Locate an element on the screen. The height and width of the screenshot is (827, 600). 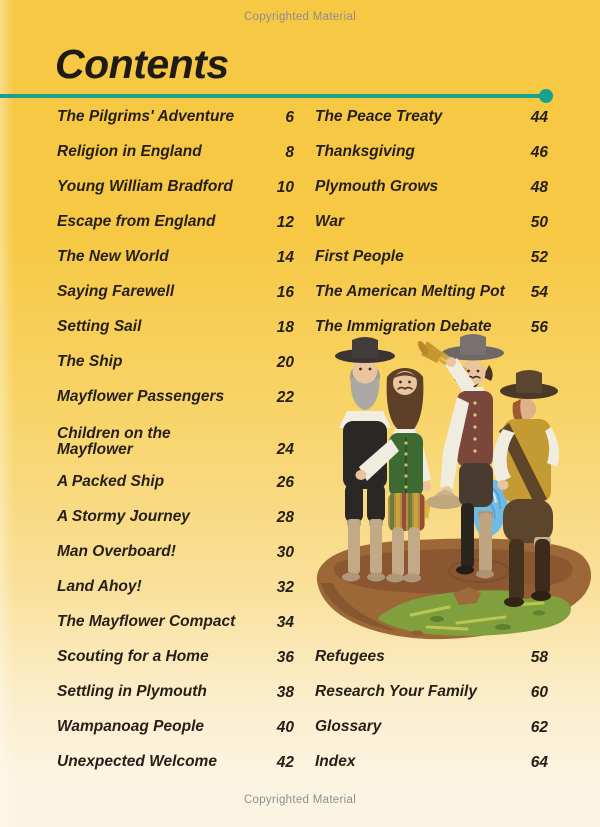
copyright-notice-bottom: Copyrighted Material is located at coordinates (300, 800).